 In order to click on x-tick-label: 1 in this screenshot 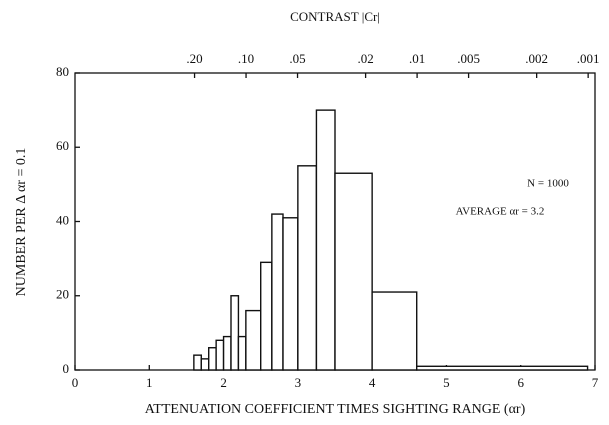, I will do `click(149, 382)`.